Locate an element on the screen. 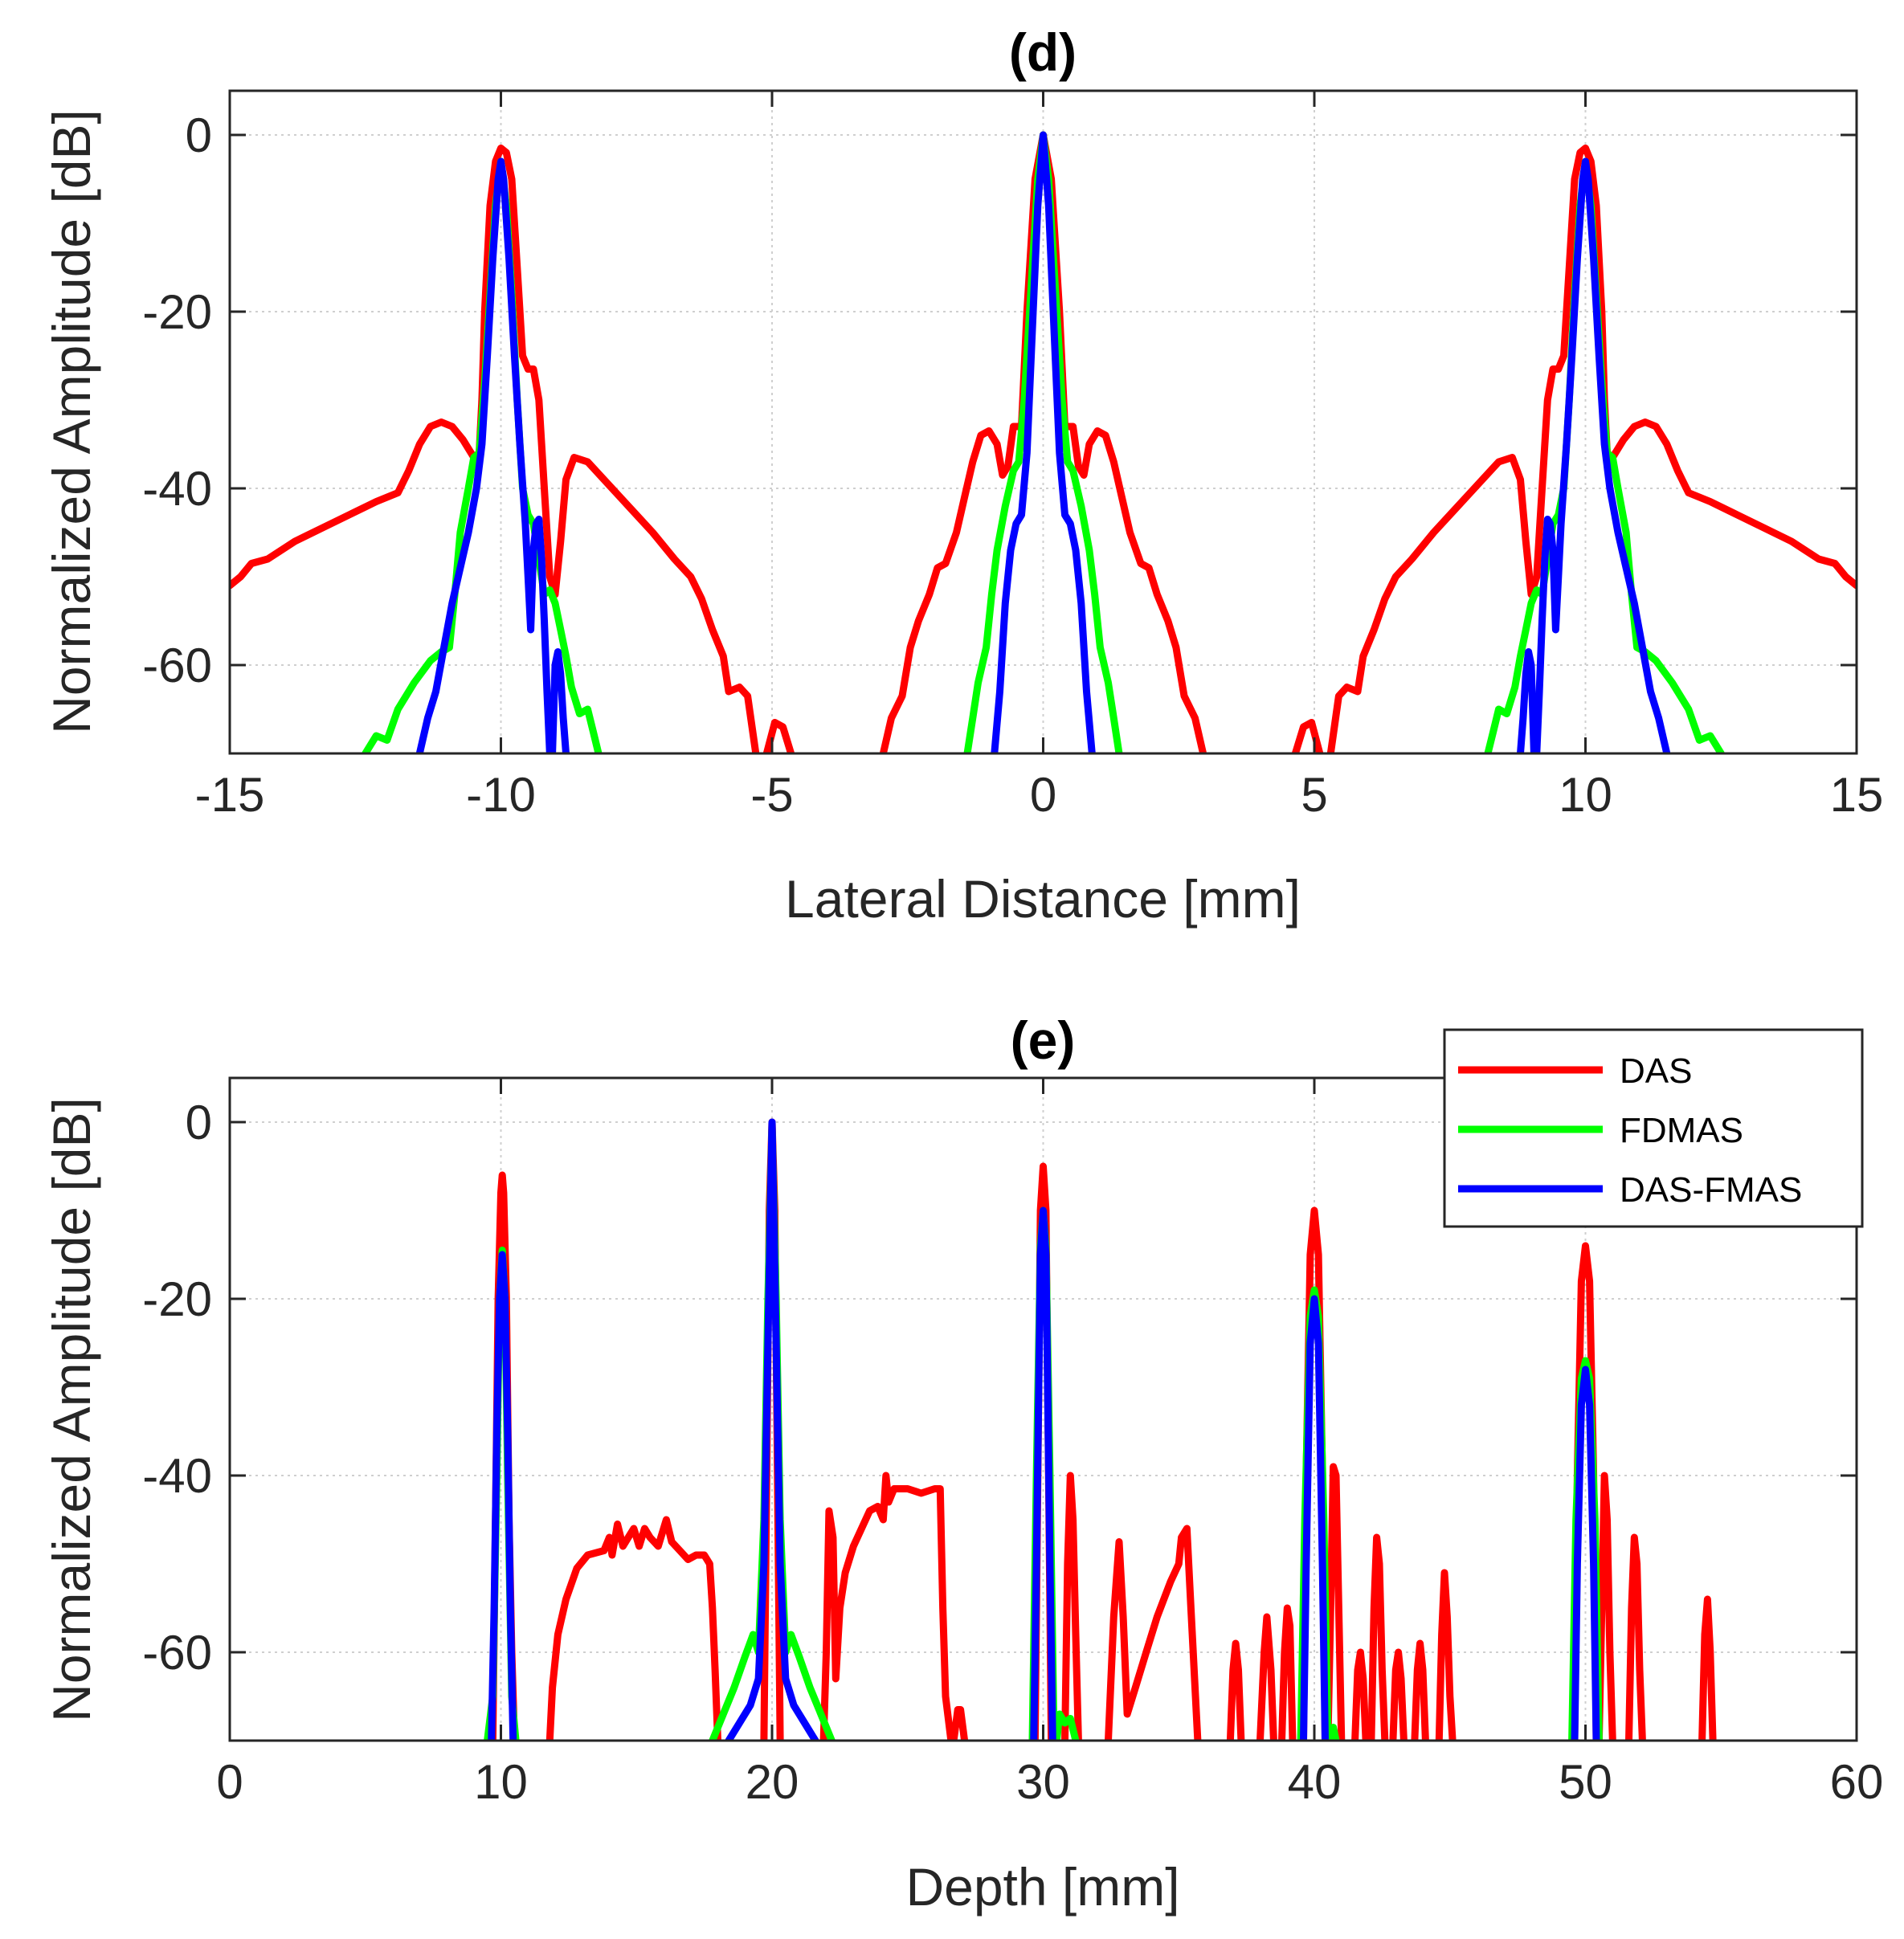 This screenshot has height=1939, width=1904. x-tick-label: -10 is located at coordinates (501, 795).